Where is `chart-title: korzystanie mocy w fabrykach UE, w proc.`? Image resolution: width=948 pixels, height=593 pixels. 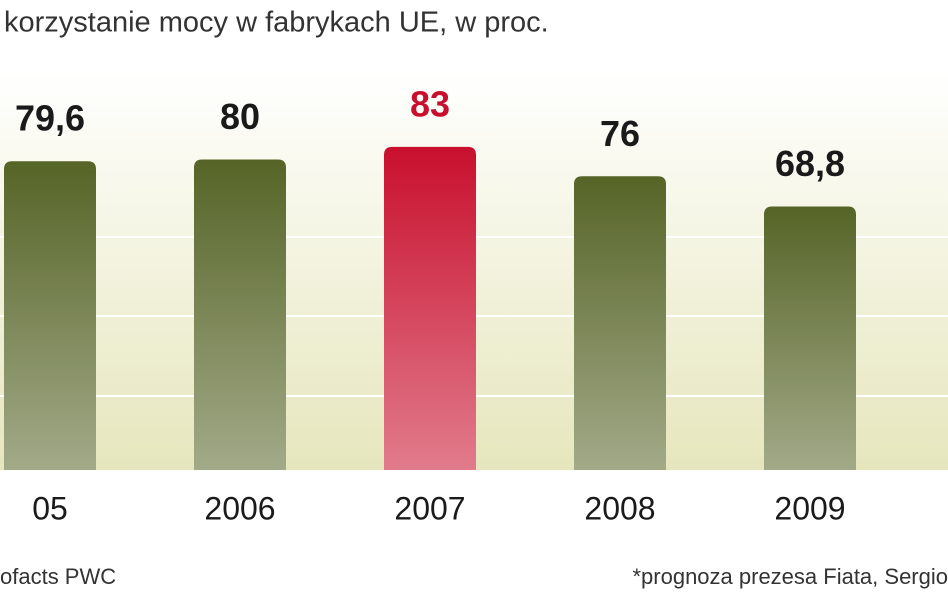 chart-title: korzystanie mocy w fabrykach UE, w proc. is located at coordinates (276, 23).